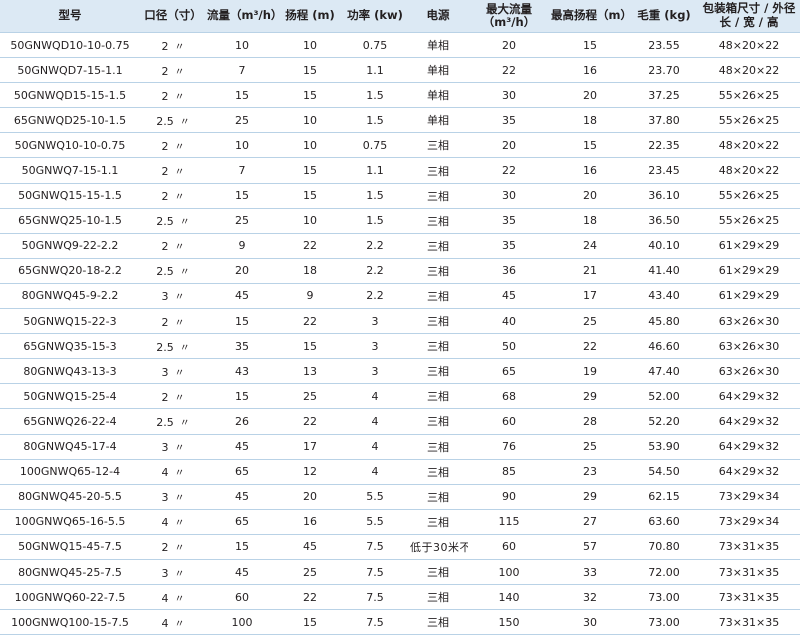 This screenshot has width=800, height=635. Describe the element at coordinates (70, 70) in the screenshot. I see `cell-model: 50GNWQD7-15-1.1` at that location.